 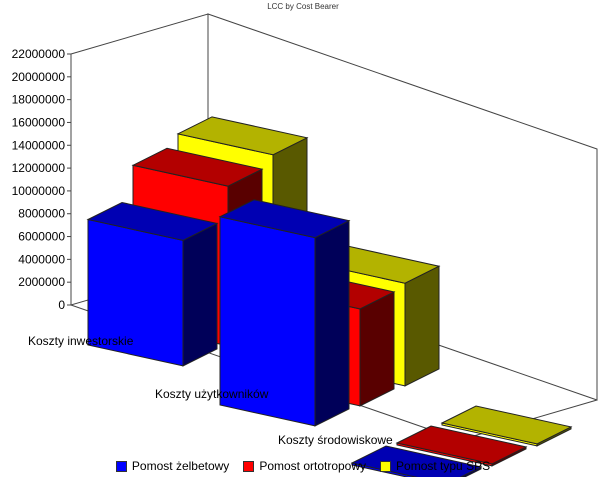 I want to click on legend-label: Pomost ortotropowy, so click(x=313, y=466).